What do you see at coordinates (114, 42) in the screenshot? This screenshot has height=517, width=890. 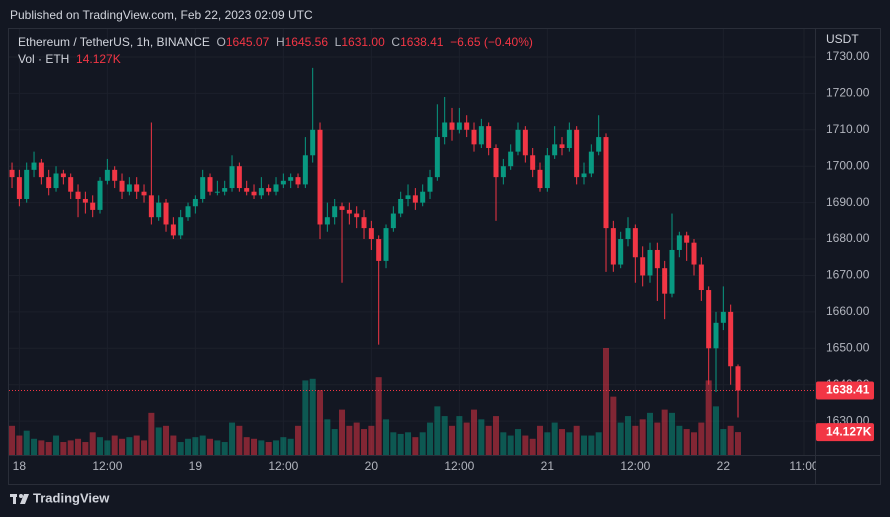 I see `symbol: Ethereum / TetherUS, 1h, BINANCE` at bounding box center [114, 42].